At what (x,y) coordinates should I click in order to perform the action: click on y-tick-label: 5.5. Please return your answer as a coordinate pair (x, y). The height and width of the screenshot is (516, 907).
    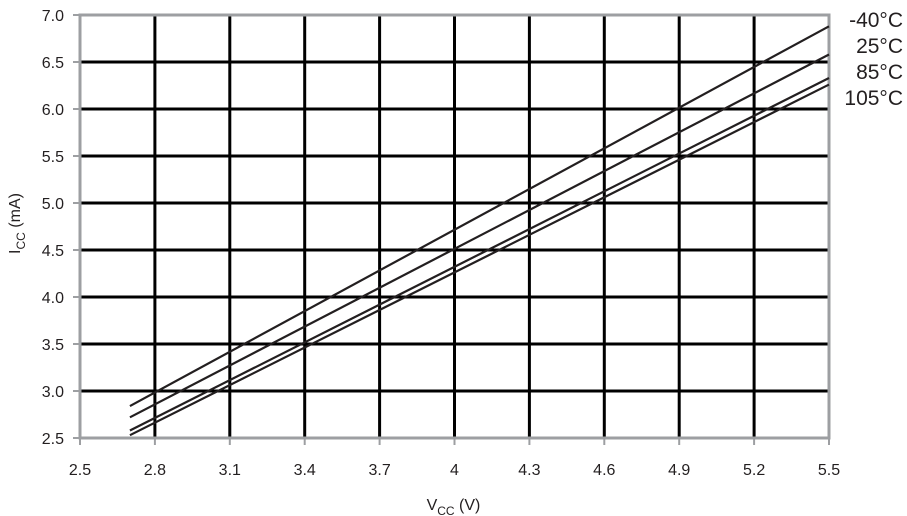
    Looking at the image, I should click on (53, 157).